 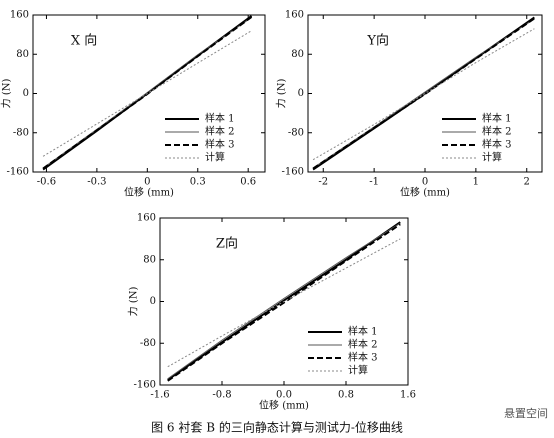 What do you see at coordinates (284, 395) in the screenshot?
I see `x-tick-label: 0.0` at bounding box center [284, 395].